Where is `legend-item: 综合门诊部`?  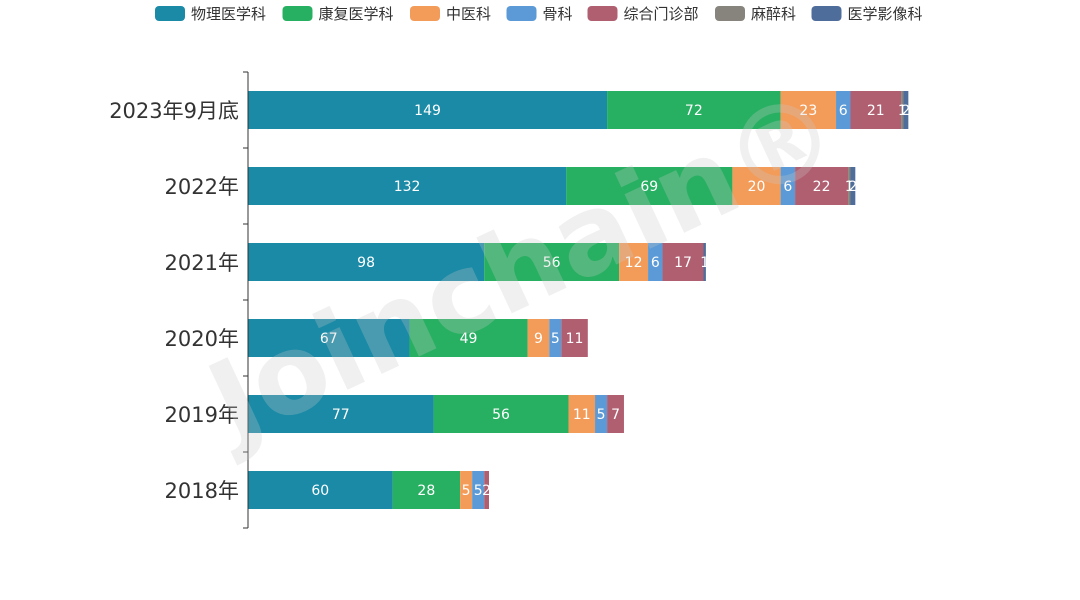 legend-item: 综合门诊部 is located at coordinates (643, 14).